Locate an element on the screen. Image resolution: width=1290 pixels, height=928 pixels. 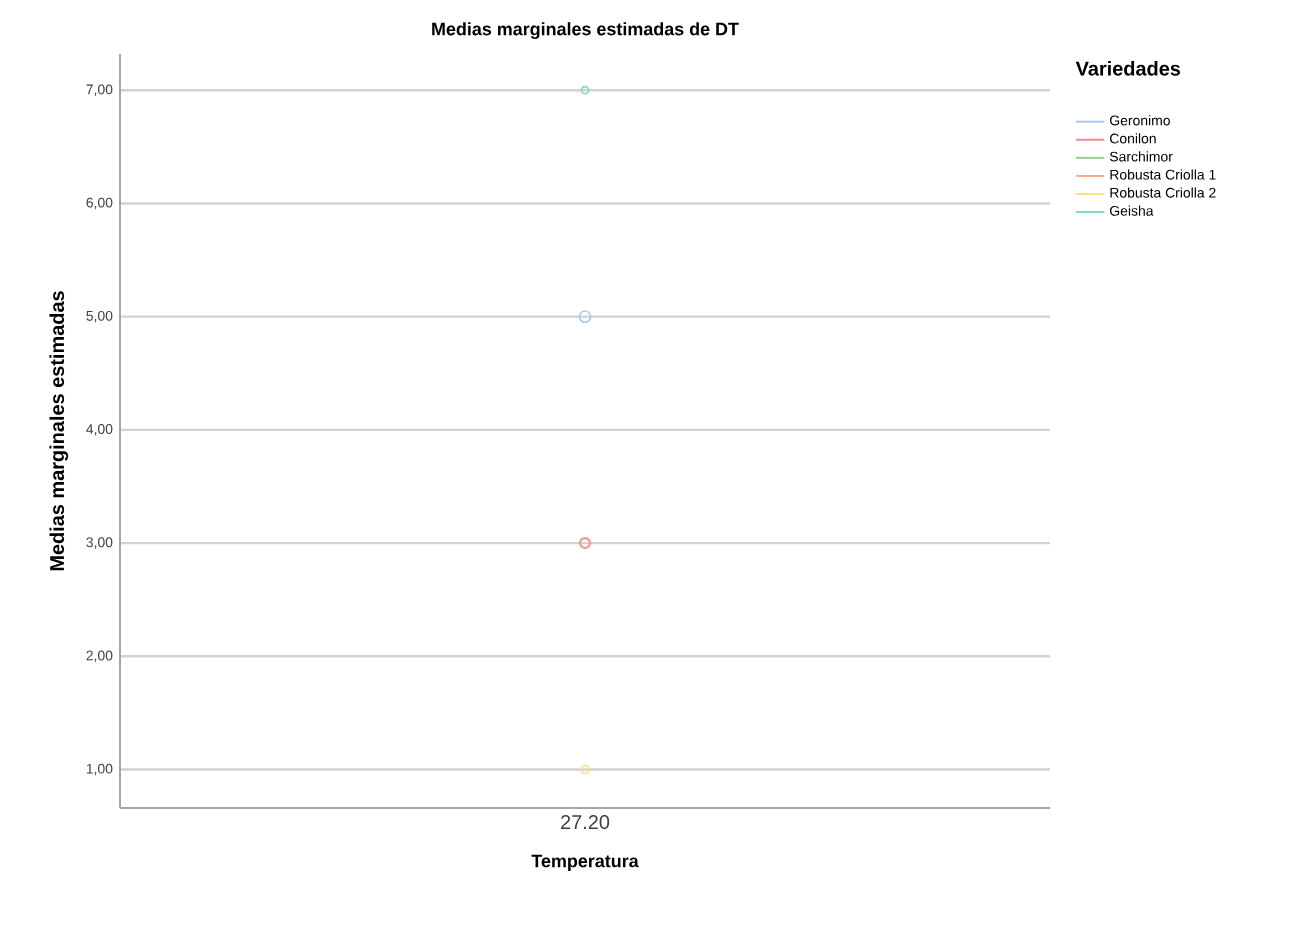
y-axis-title: Medias marginales estimadas is located at coordinates (59, 431).